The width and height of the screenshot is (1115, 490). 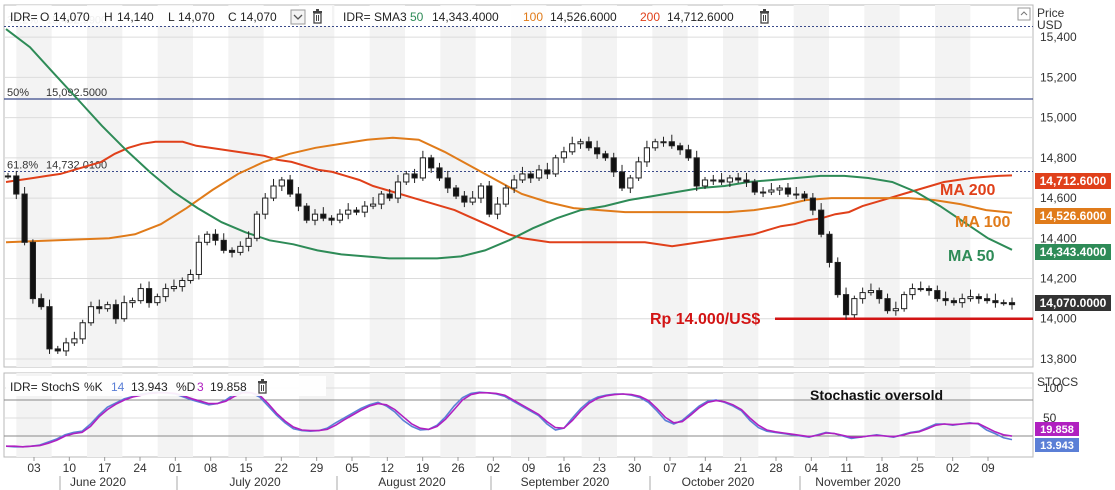 I want to click on ohlc-close-value: 14,070, so click(x=258, y=17).